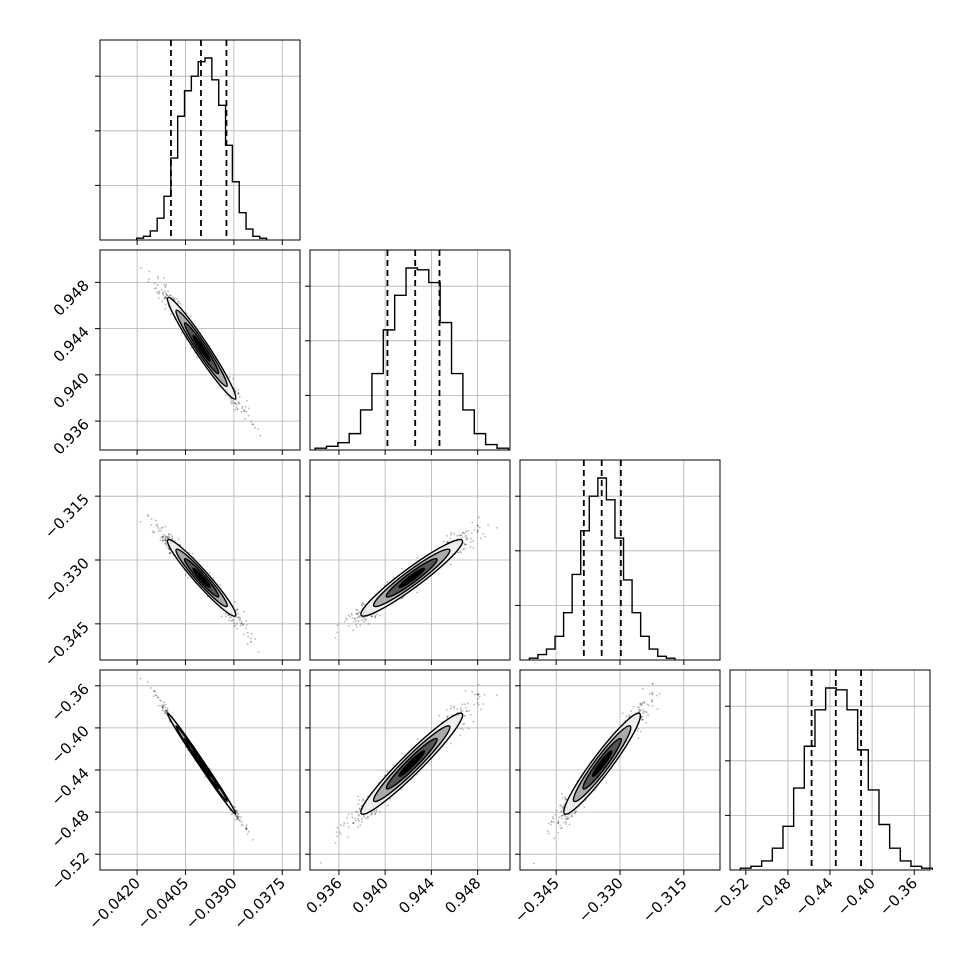 The image size is (970, 970). Describe the element at coordinates (601, 900) in the screenshot. I see `x-tick-label: −0.330` at that location.